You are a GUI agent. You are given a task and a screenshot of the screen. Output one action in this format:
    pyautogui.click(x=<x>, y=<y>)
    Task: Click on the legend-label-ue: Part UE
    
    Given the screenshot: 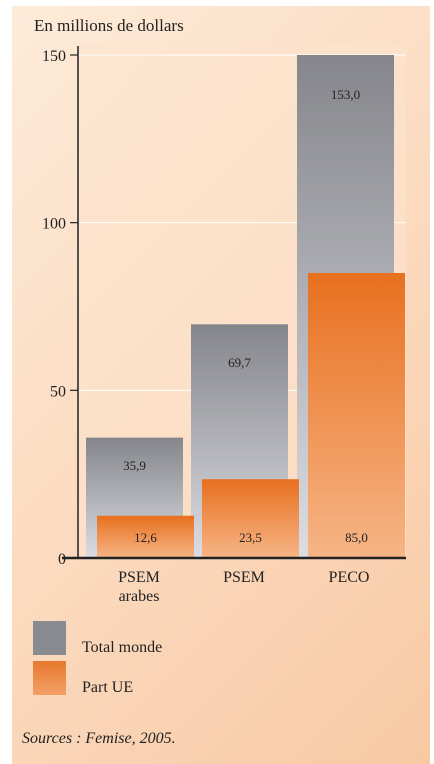 What is the action you would take?
    pyautogui.click(x=108, y=687)
    